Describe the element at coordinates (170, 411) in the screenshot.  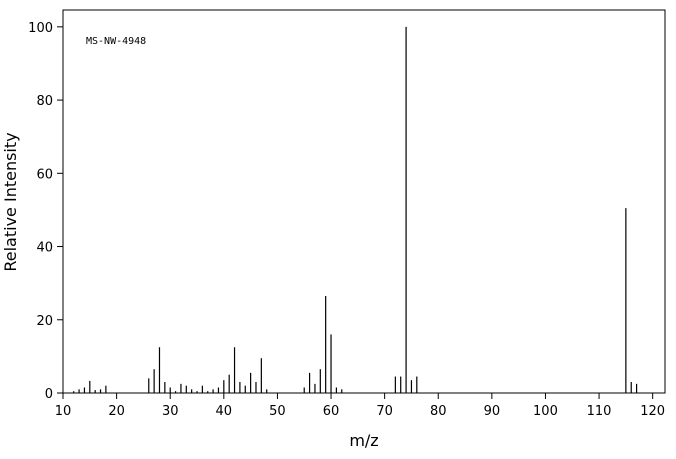
I see `x-tick-label: 30` at that location.